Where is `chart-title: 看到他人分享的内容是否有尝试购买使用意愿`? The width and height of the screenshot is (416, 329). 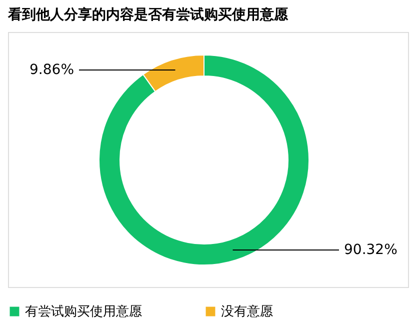 chart-title: 看到他人分享的内容是否有尝试购买使用意愿 is located at coordinates (148, 14).